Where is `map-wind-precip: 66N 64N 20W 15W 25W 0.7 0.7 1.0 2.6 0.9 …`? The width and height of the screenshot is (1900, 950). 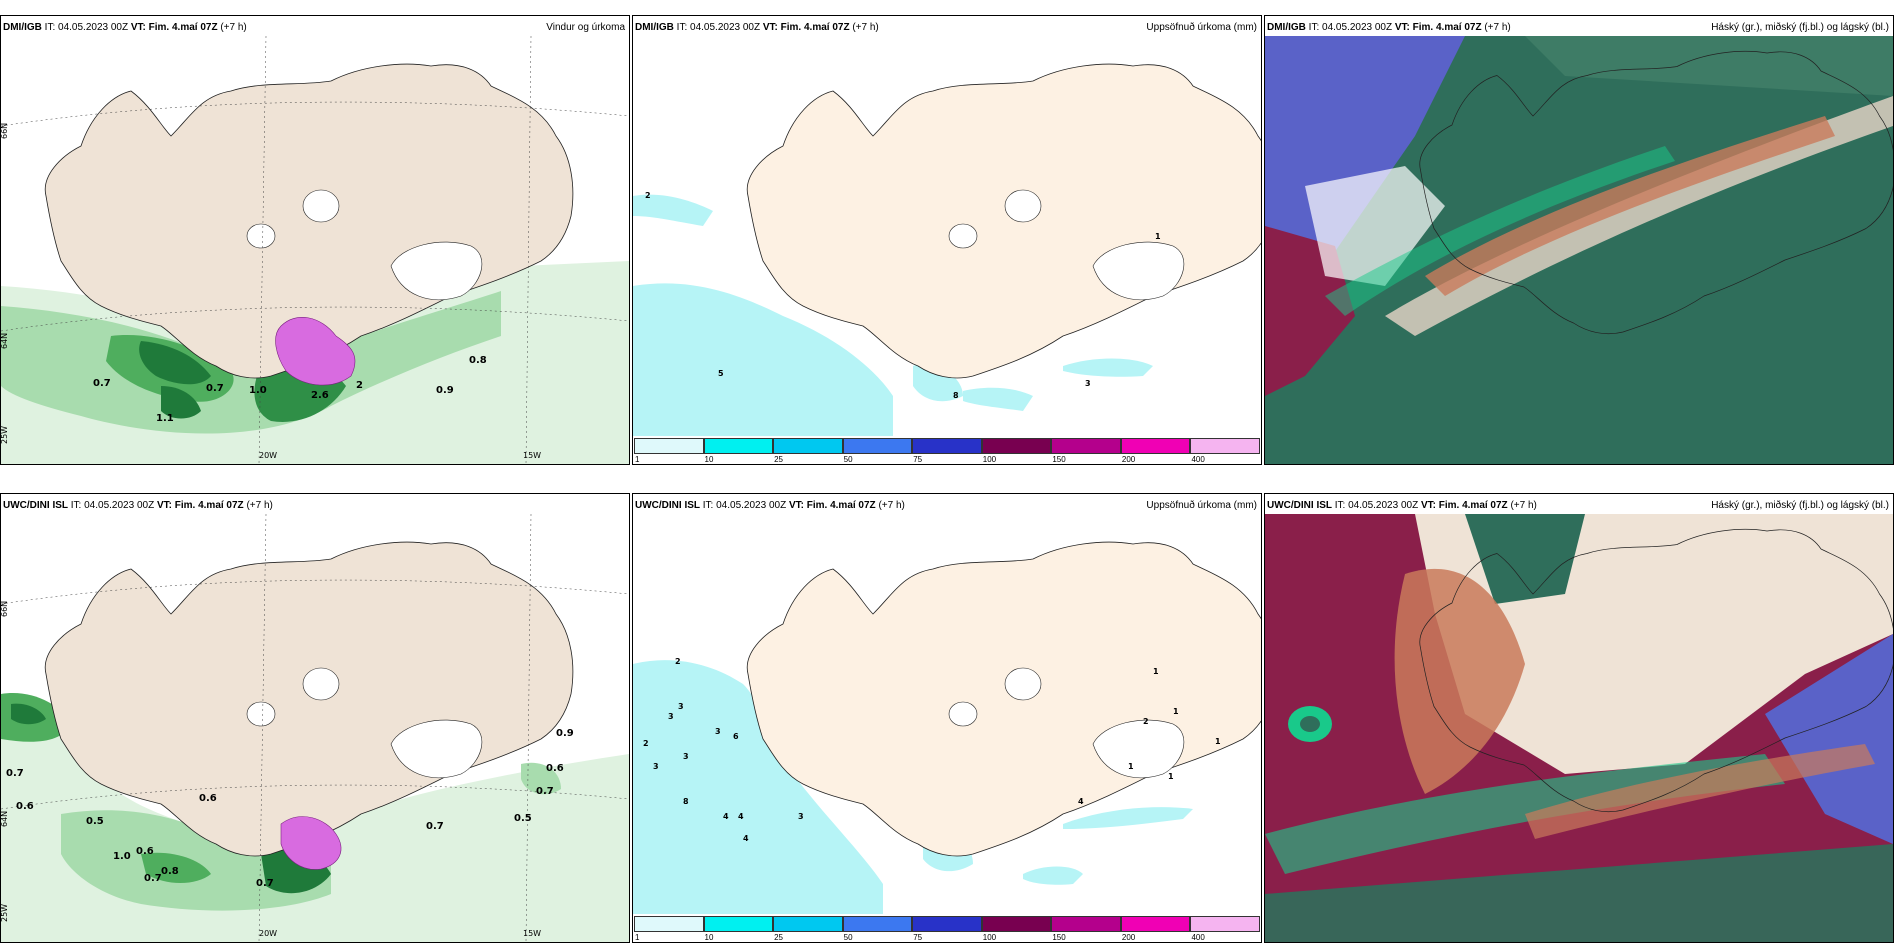
map-wind-precip: 66N 64N 20W 15W 25W 0.7 0.7 1.0 2.6 0.9 … is located at coordinates (315, 250).